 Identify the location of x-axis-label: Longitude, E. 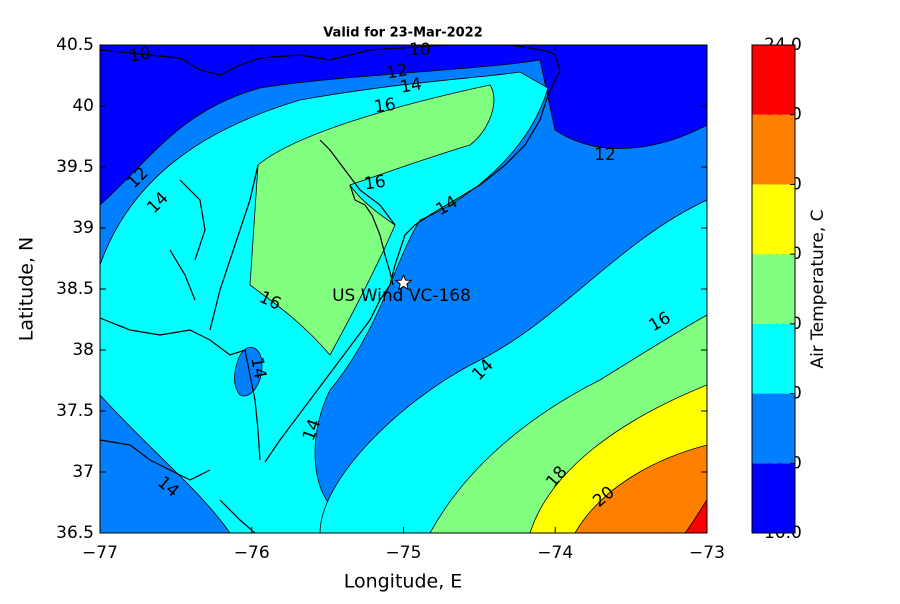
(403, 582).